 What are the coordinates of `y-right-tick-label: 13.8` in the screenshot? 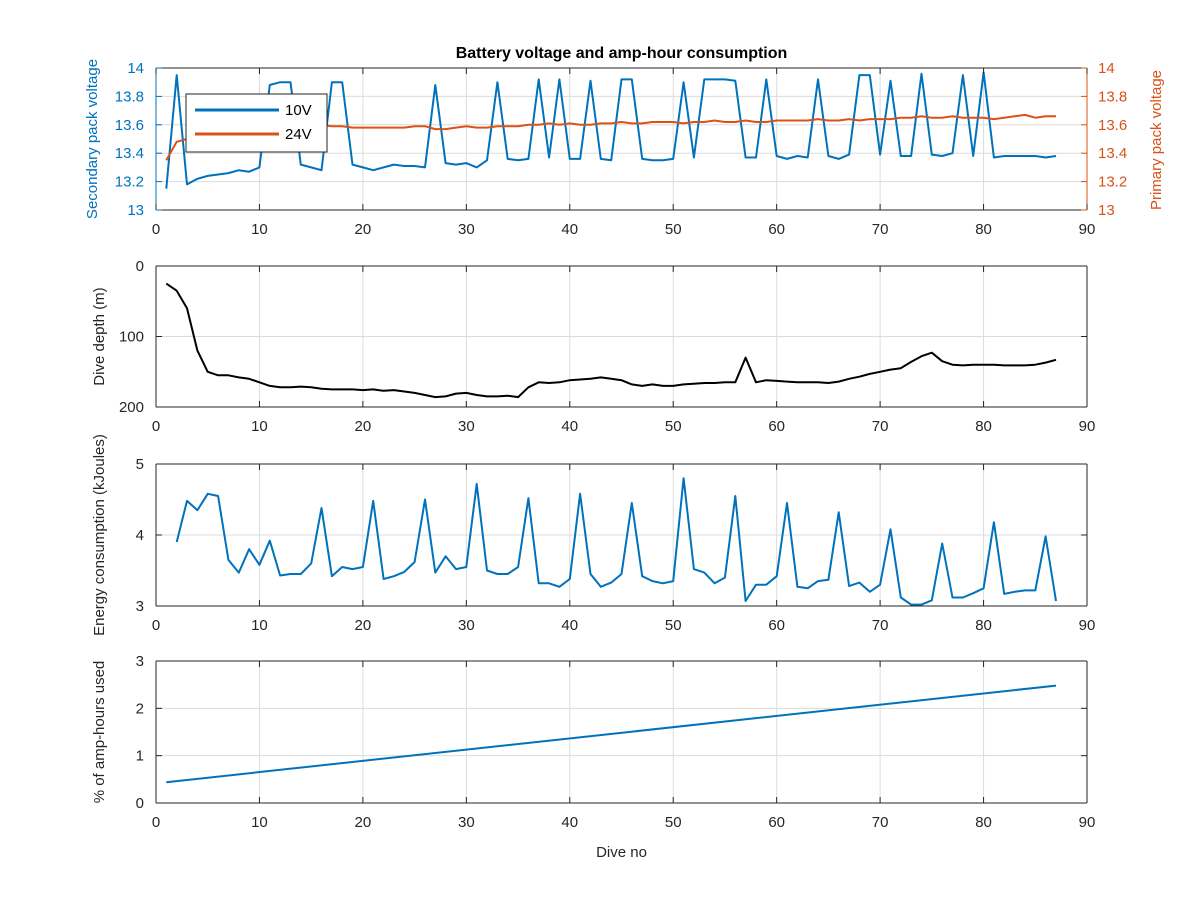 It's located at (1112, 96).